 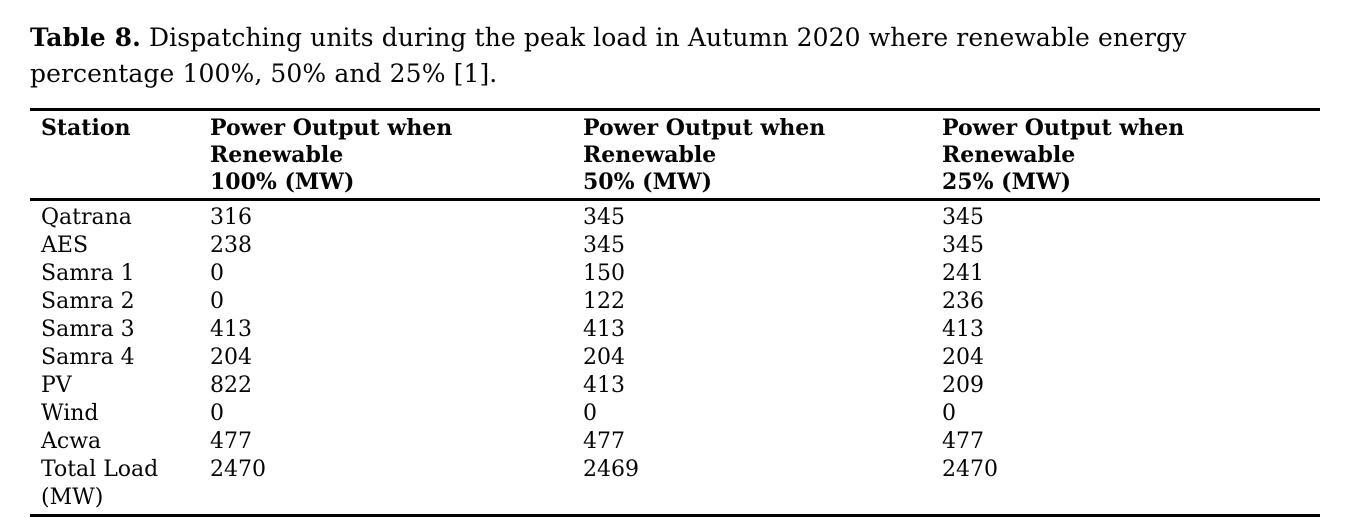 I want to click on value-cell: 241, so click(x=963, y=273).